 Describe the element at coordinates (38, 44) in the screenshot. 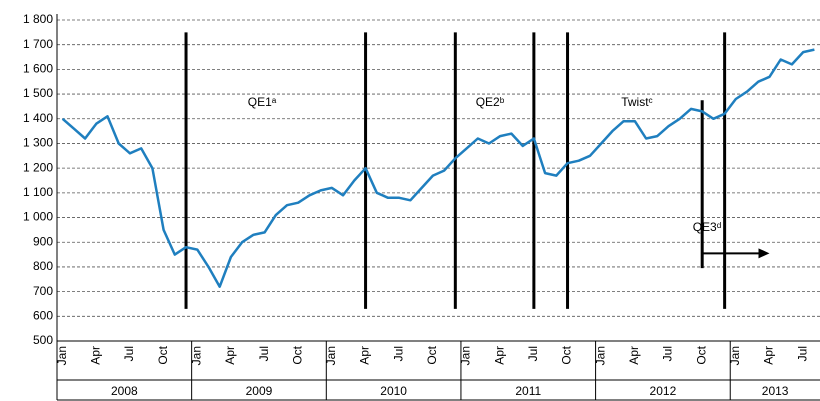

I see `y-tick-label: 1 700` at that location.